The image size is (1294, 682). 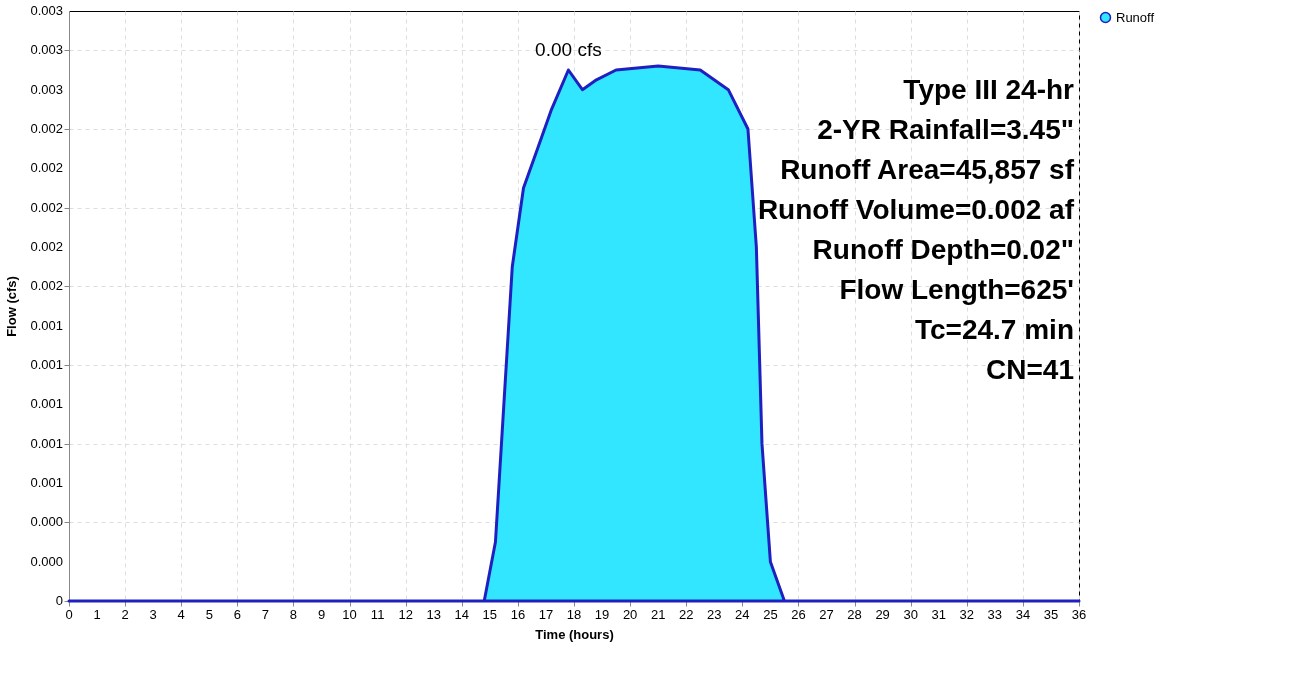 What do you see at coordinates (405, 614) in the screenshot?
I see `x-tick-label: 12` at bounding box center [405, 614].